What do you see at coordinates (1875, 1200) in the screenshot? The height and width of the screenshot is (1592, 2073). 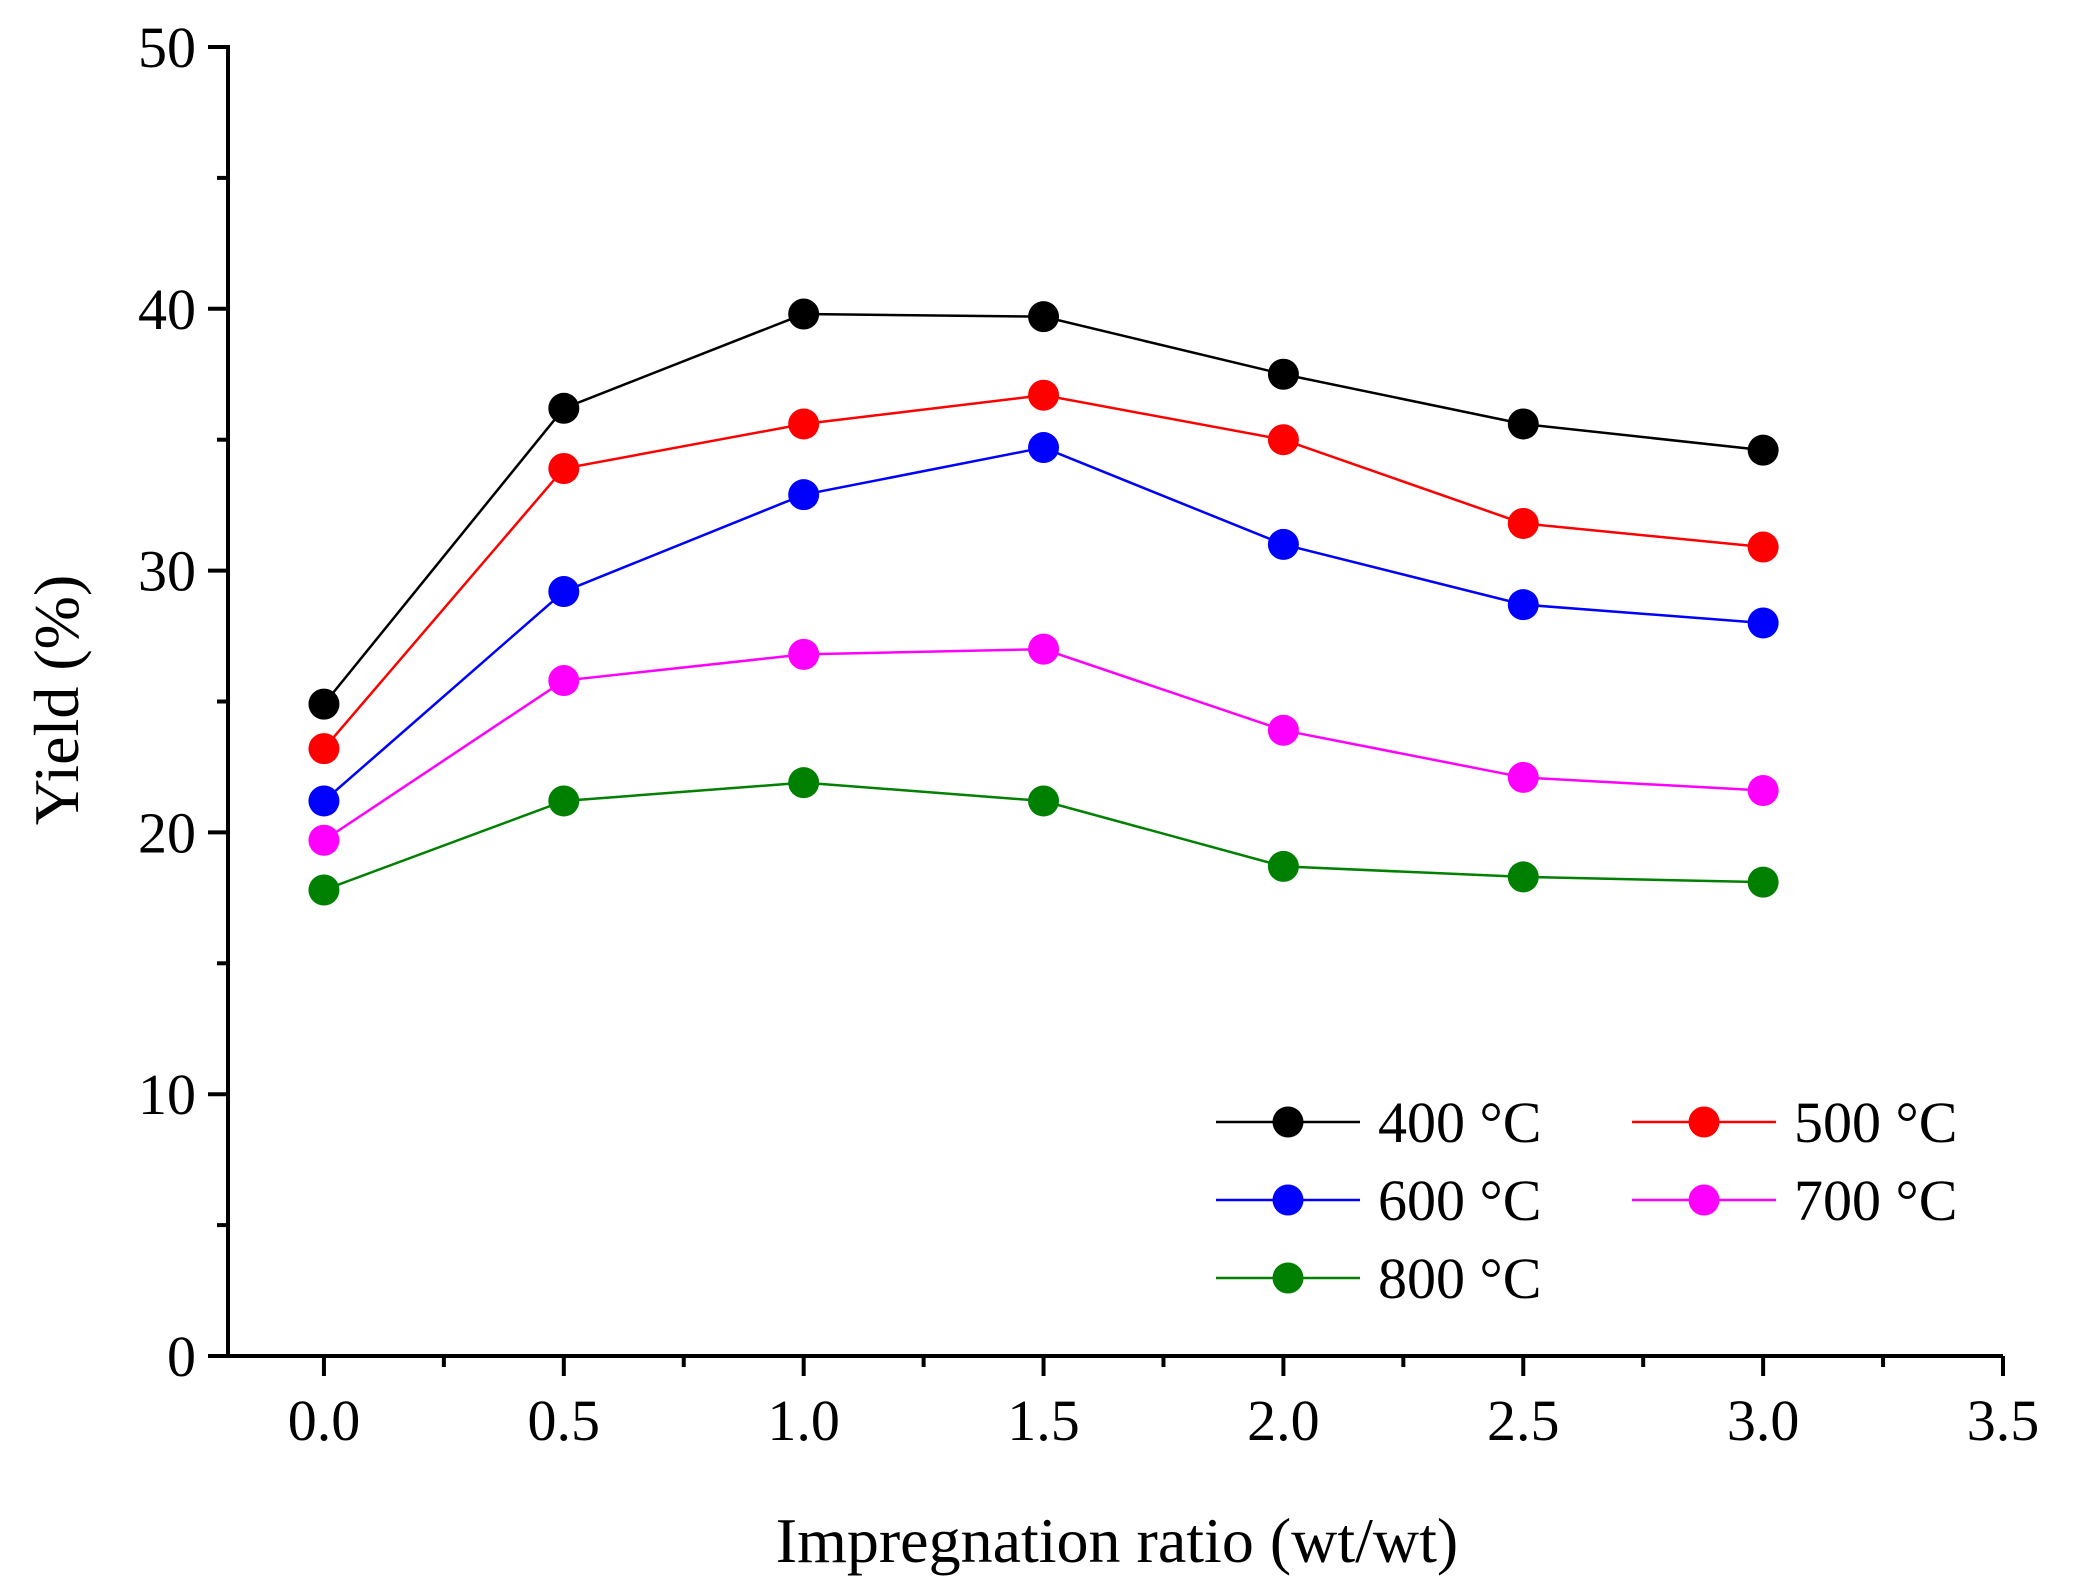 I see `legend-label: 700 °C` at bounding box center [1875, 1200].